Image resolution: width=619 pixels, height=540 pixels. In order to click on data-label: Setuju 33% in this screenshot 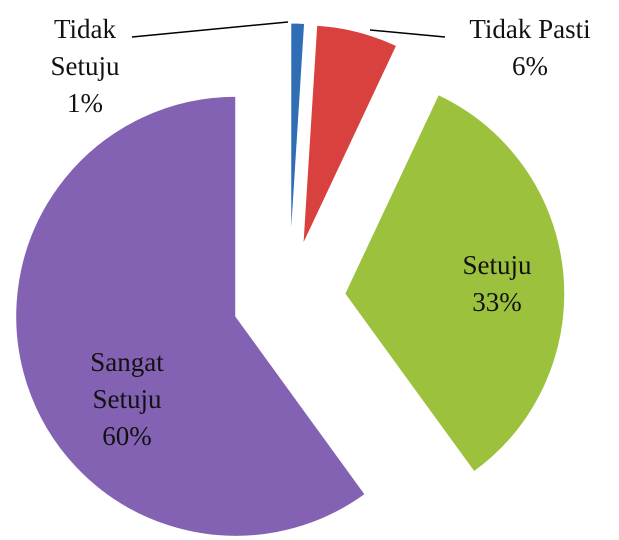, I will do `click(497, 283)`.